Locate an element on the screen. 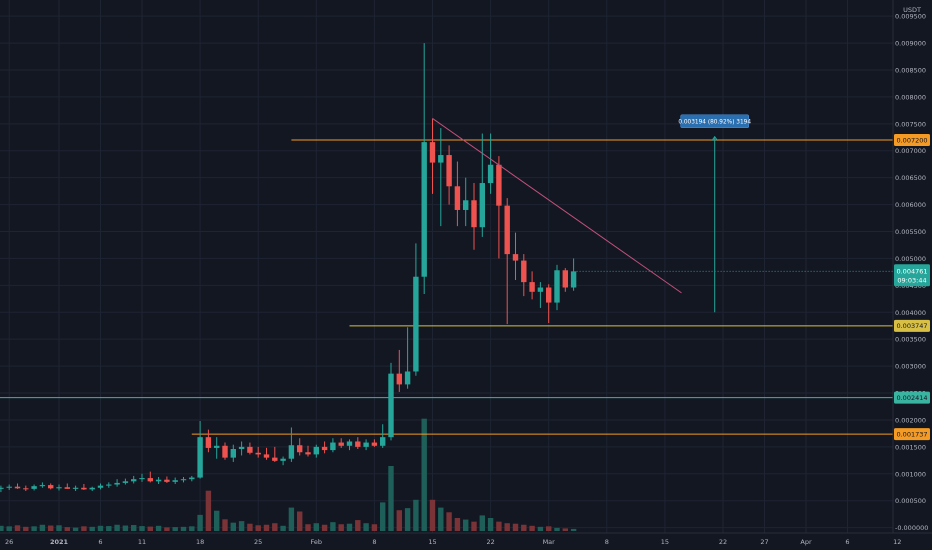 This screenshot has width=932, height=550. time-tick-label: 18 is located at coordinates (200, 542).